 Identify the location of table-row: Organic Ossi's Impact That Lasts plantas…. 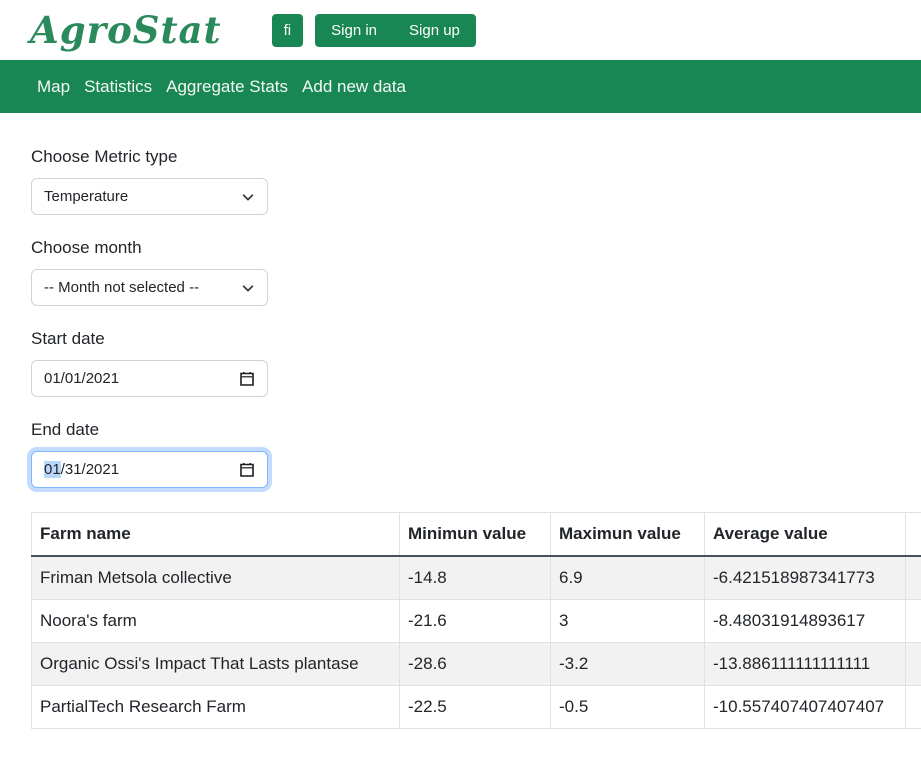
(476, 664).